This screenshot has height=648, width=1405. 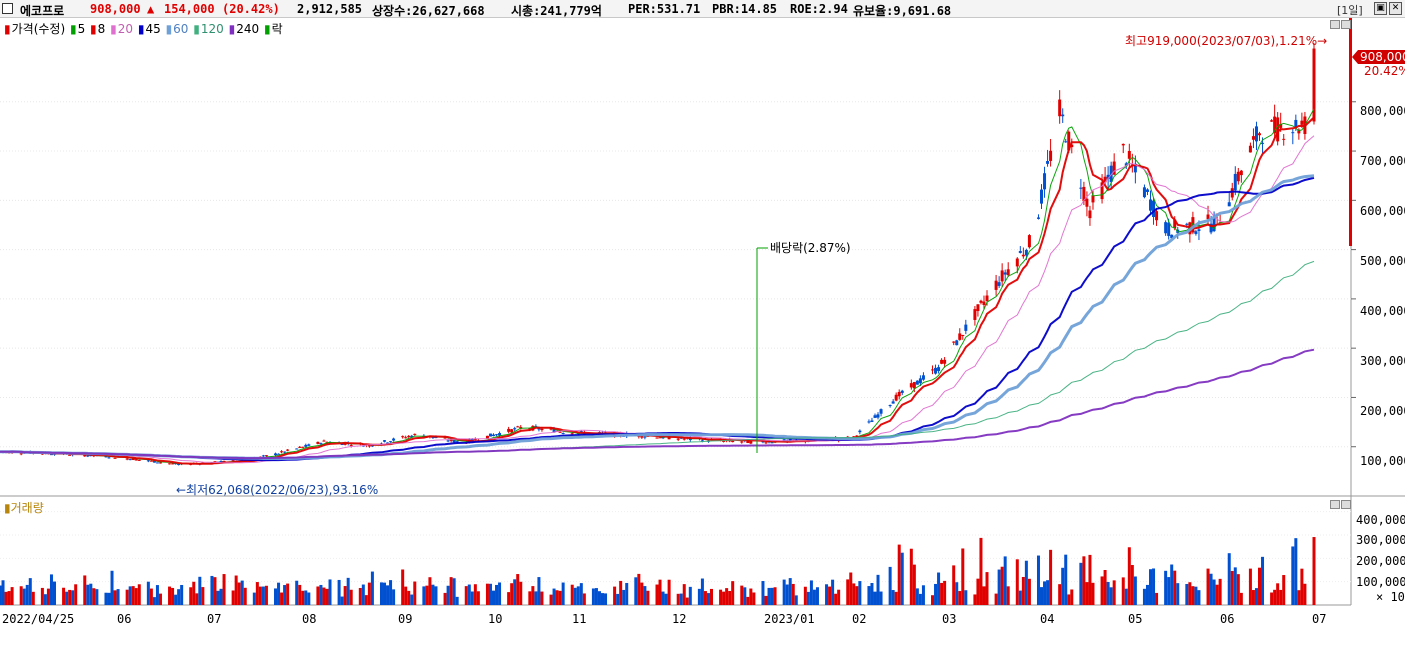 I want to click on select-checkbox, so click(x=7, y=8).